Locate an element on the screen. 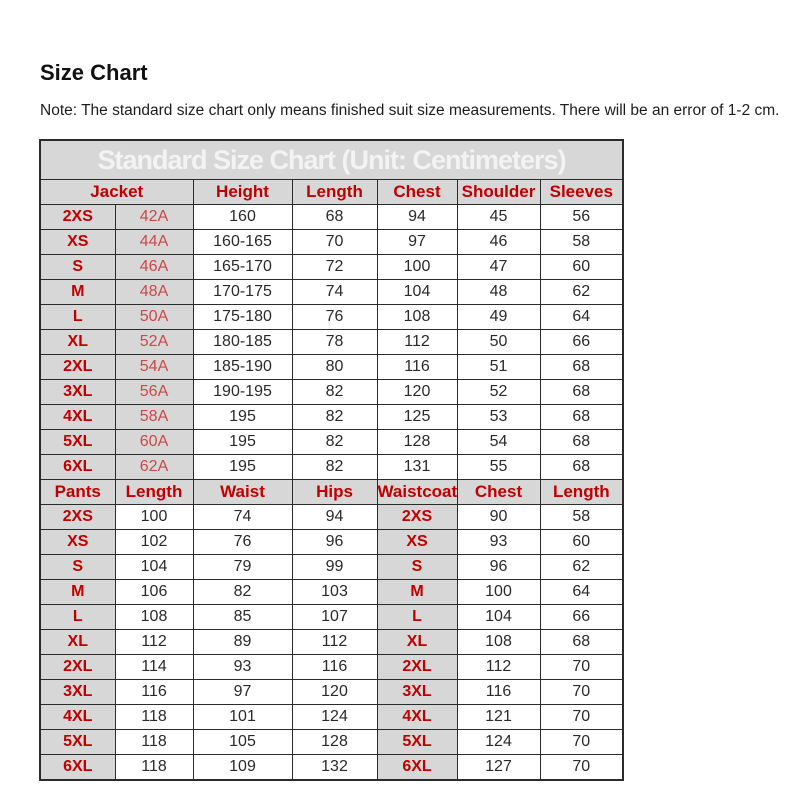  waistcoat-size-cell: 2XL is located at coordinates (417, 667).